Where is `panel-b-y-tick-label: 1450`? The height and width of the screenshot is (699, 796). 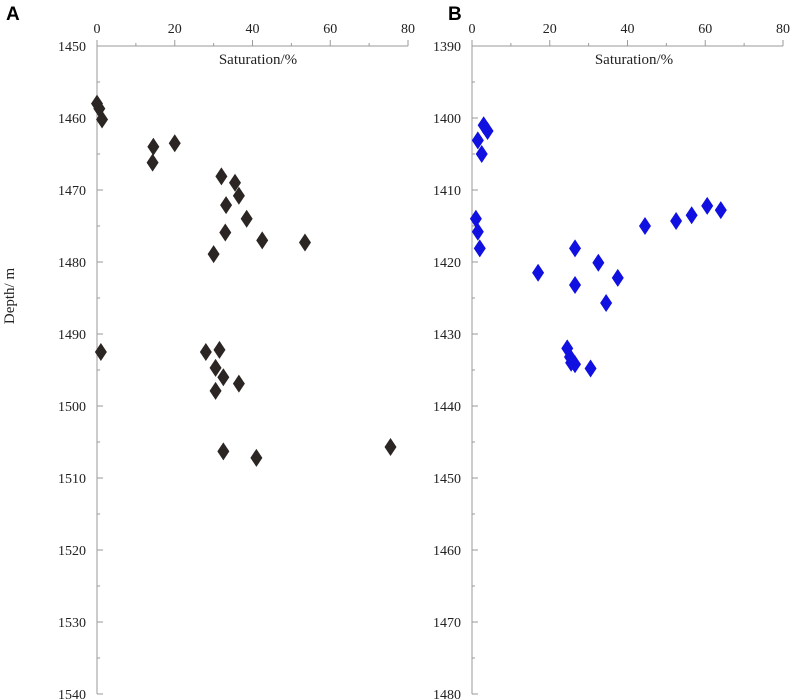
panel-b-y-tick-label: 1450 is located at coordinates (447, 479).